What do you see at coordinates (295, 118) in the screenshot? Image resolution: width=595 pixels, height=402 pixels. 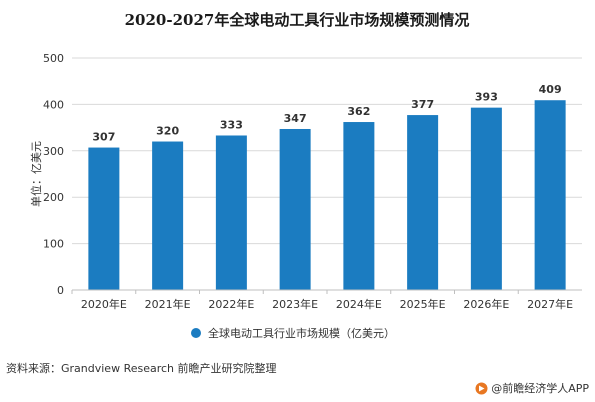 I see `data-label: 347` at bounding box center [295, 118].